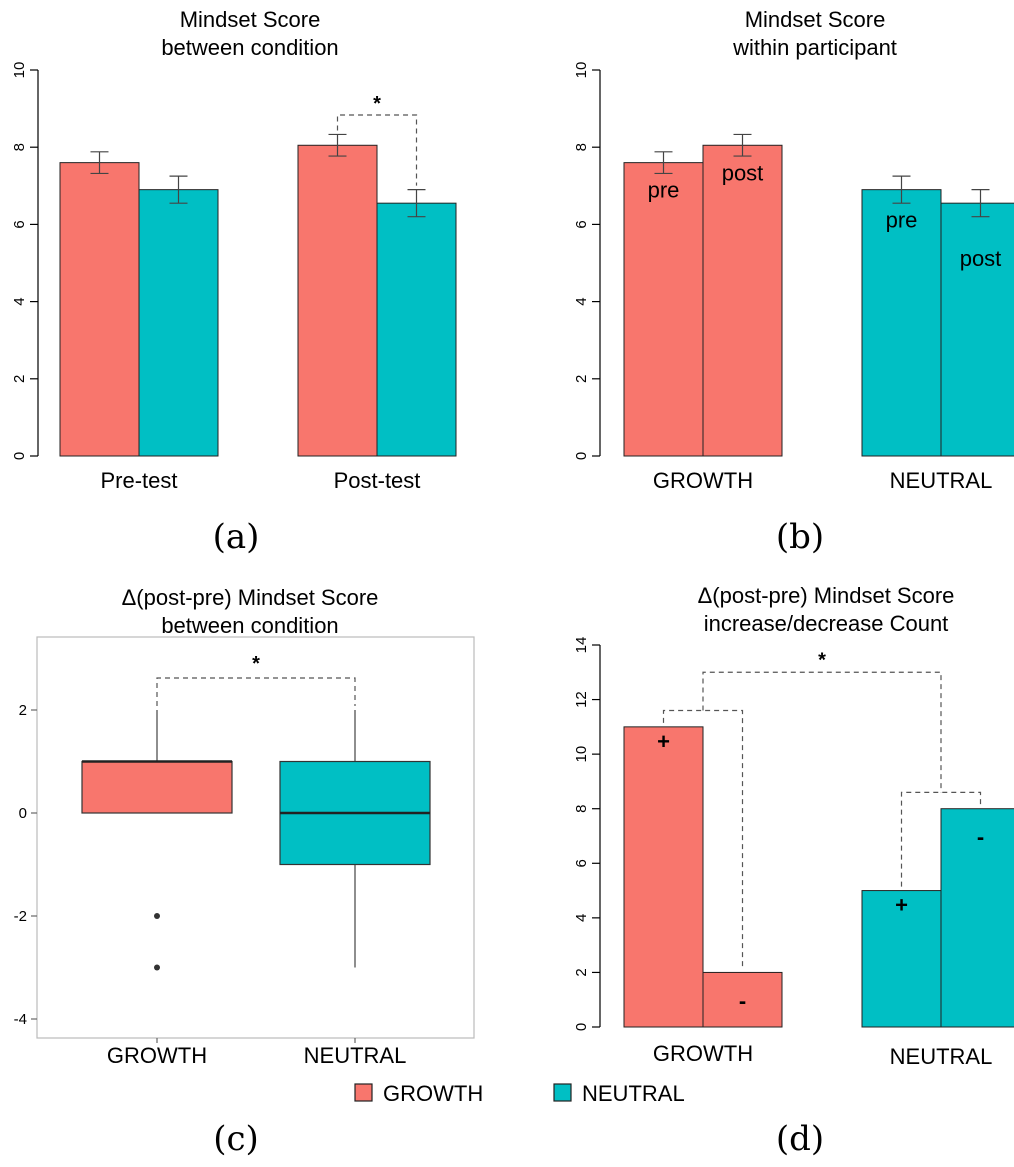  I want to click on panel-d-y-tick-label: 6, so click(581, 863).